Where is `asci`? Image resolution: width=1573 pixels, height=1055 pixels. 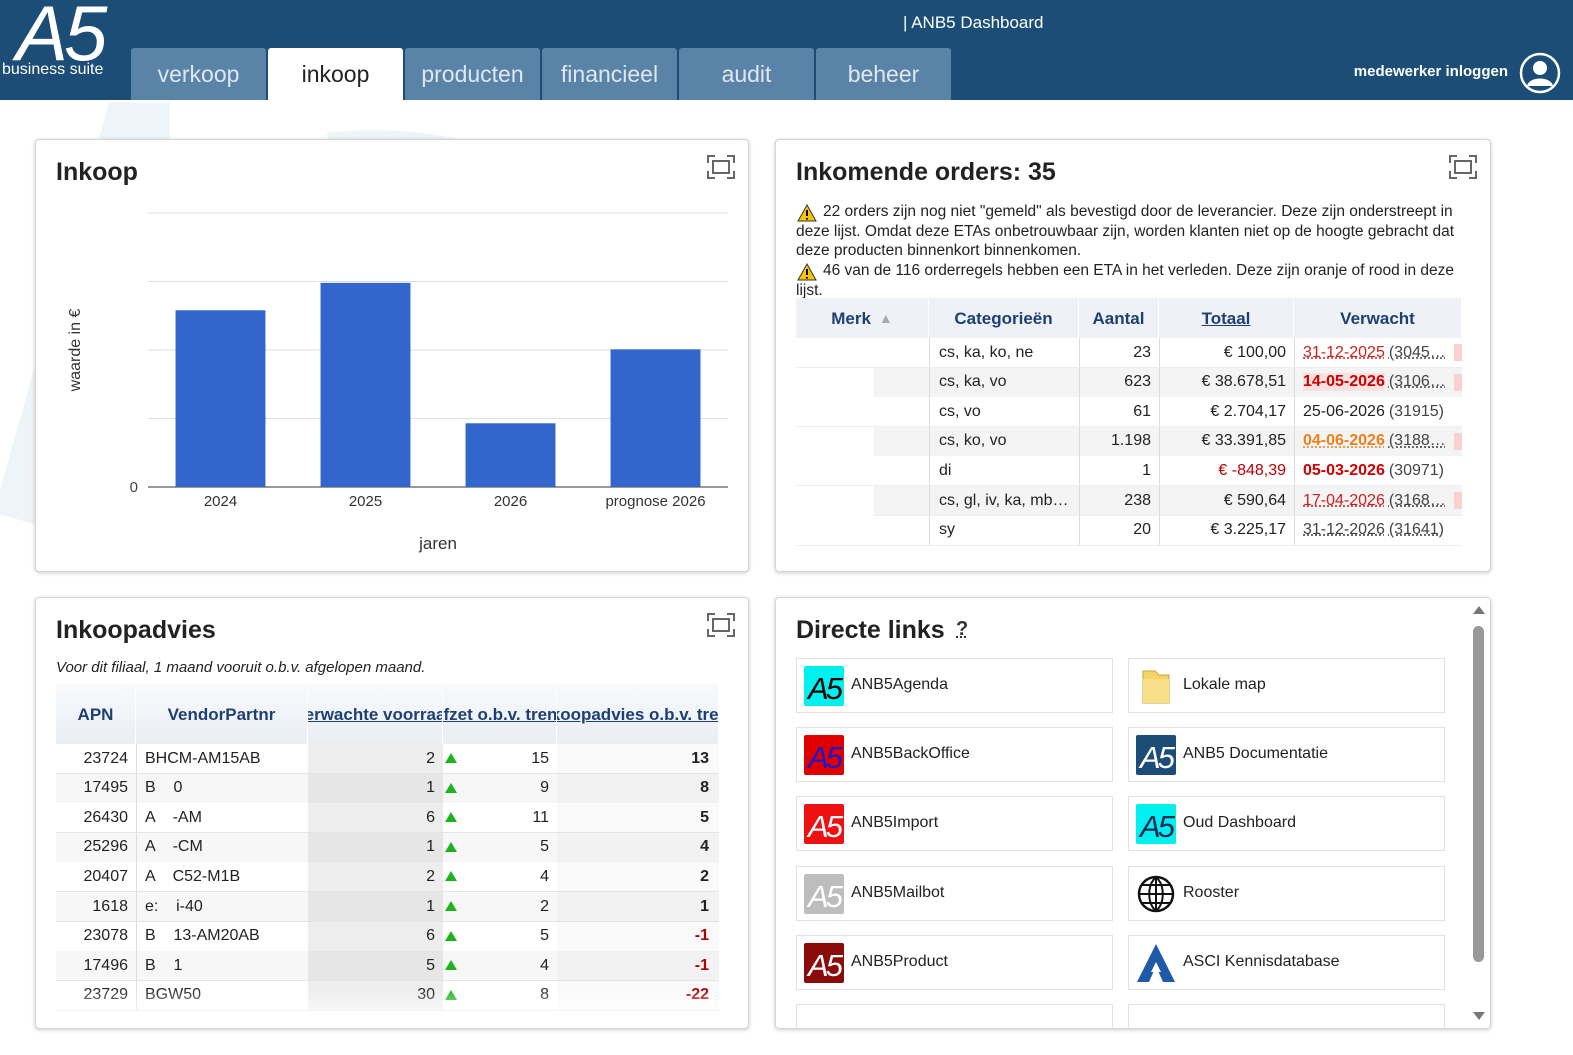 asci is located at coordinates (1156, 966).